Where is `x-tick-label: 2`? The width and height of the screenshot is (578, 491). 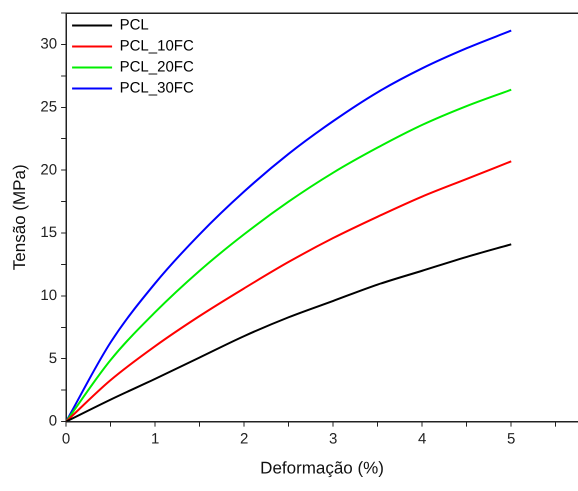 x-tick-label: 2 is located at coordinates (244, 439).